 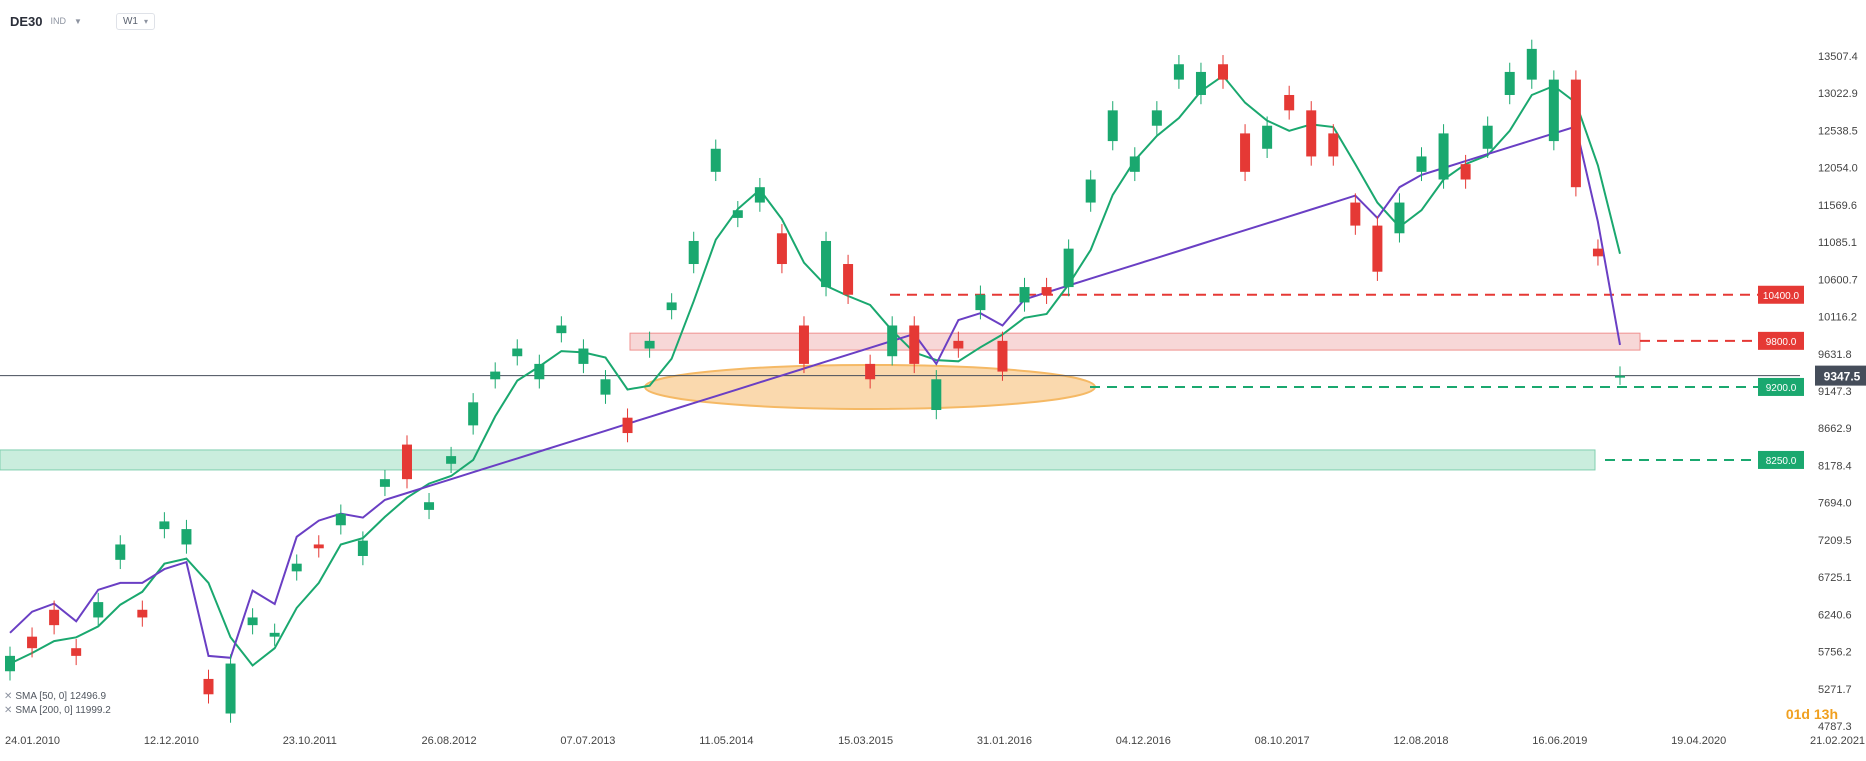 I want to click on x-tick-label: 04.12.2016, so click(x=1143, y=741).